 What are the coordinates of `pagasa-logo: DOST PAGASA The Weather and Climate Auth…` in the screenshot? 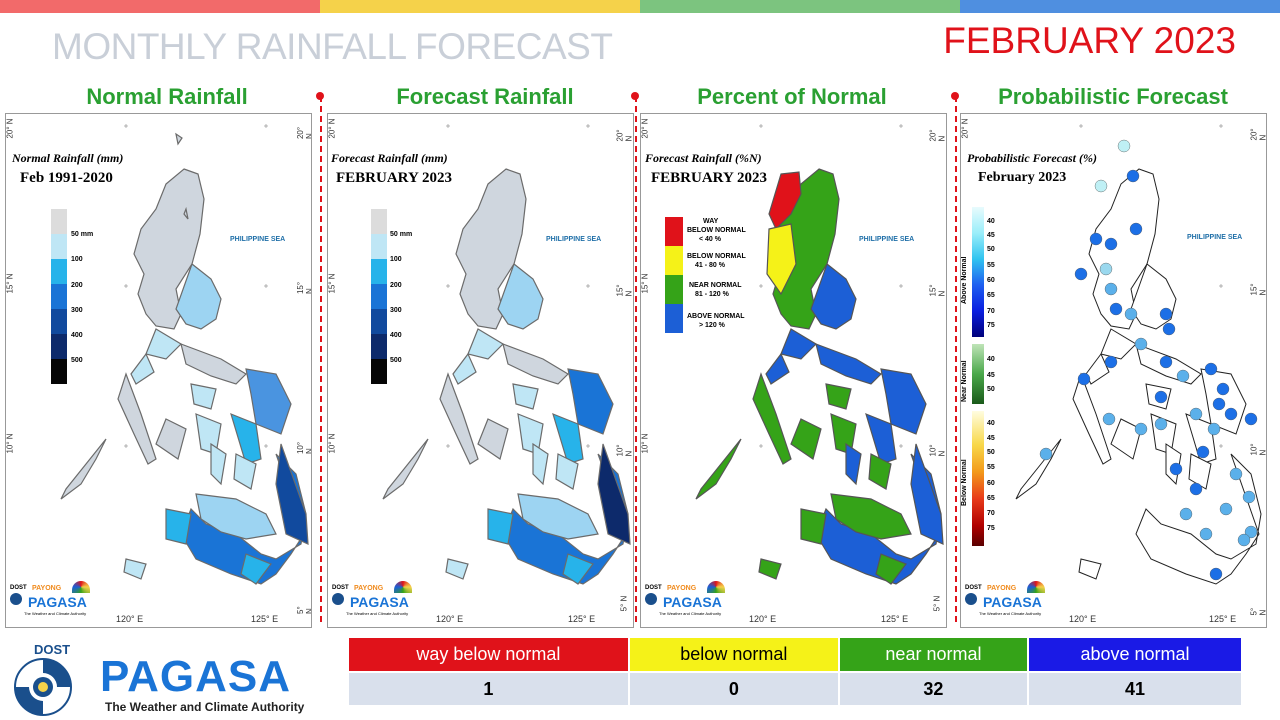 It's located at (160, 679).